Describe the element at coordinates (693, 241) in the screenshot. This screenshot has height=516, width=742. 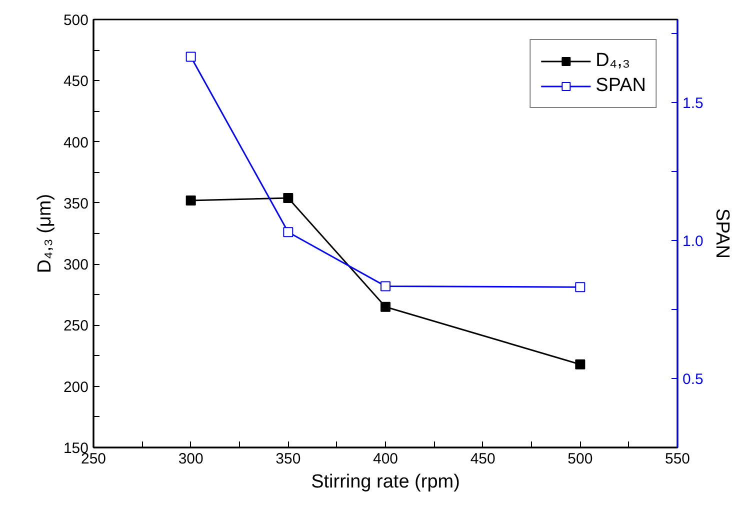
I see `y2-tick-label: 1.0` at that location.